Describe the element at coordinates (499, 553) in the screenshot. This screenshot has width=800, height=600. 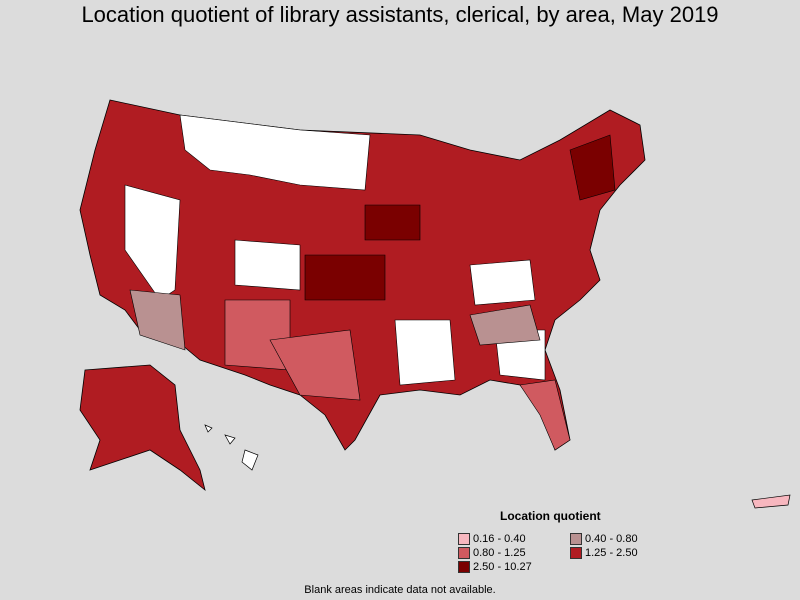
I see `legend-label-3: 0.80 - 1.25` at that location.